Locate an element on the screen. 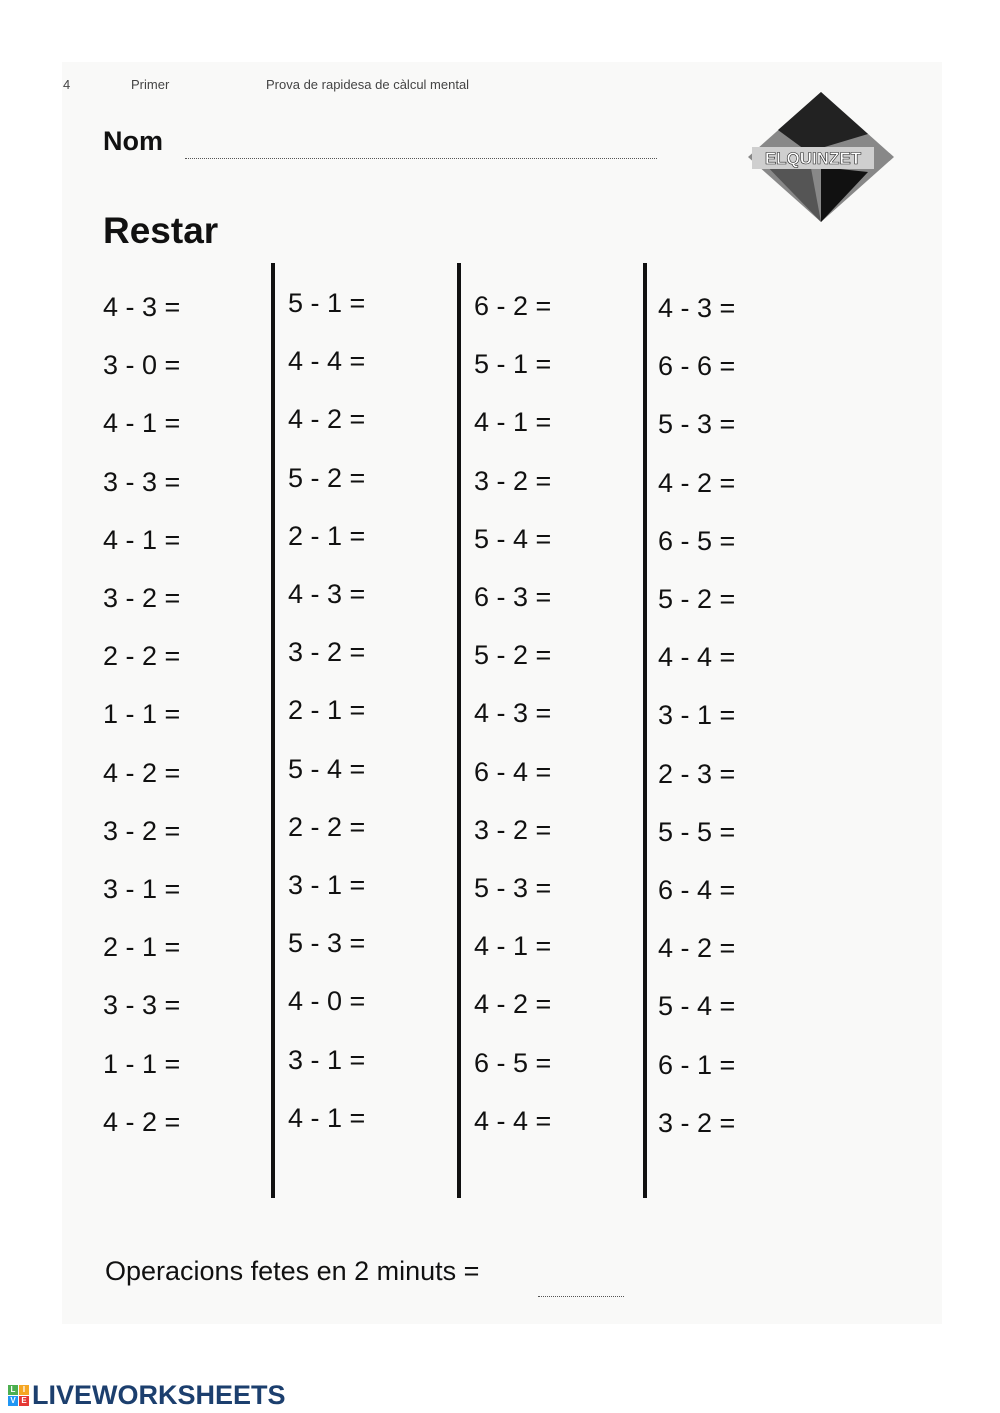 This screenshot has width=1000, height=1413. problem-text: 4 - 4 = is located at coordinates (327, 361).